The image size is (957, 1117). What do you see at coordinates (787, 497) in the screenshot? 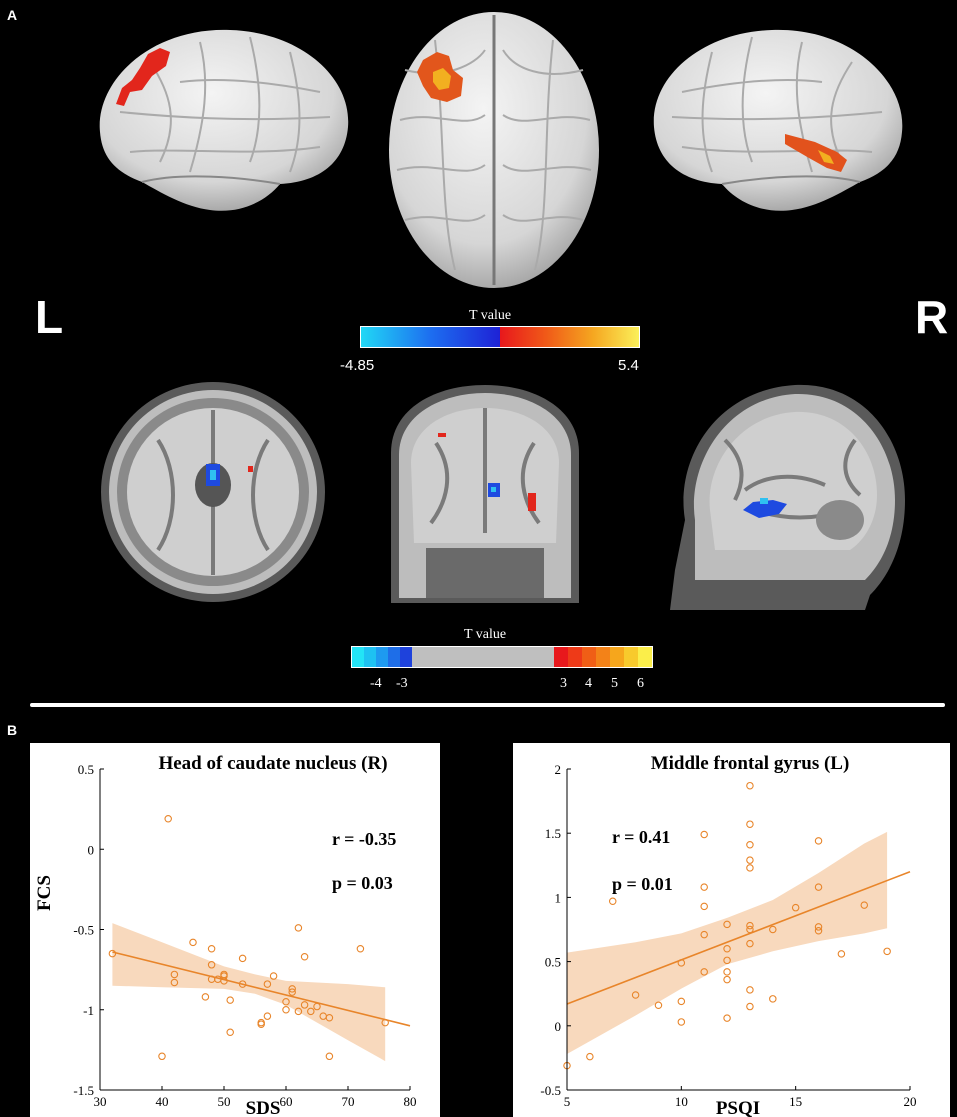
I see `mri-sagittal-slice` at bounding box center [787, 497].